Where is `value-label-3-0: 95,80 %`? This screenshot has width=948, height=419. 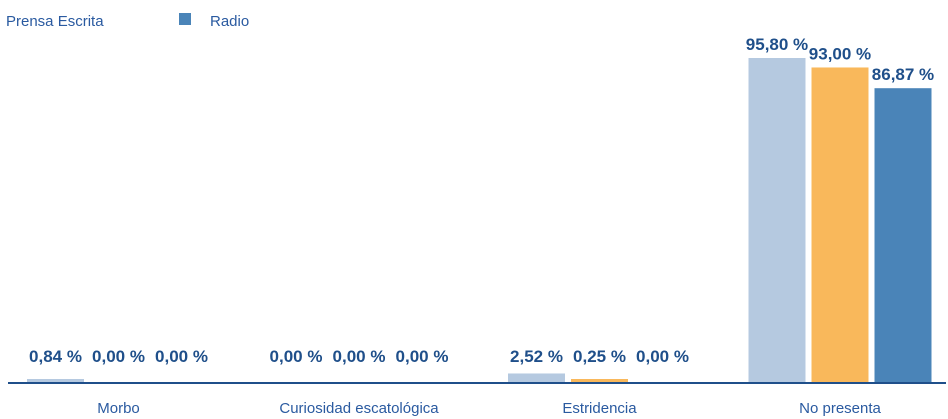 value-label-3-0: 95,80 % is located at coordinates (777, 44).